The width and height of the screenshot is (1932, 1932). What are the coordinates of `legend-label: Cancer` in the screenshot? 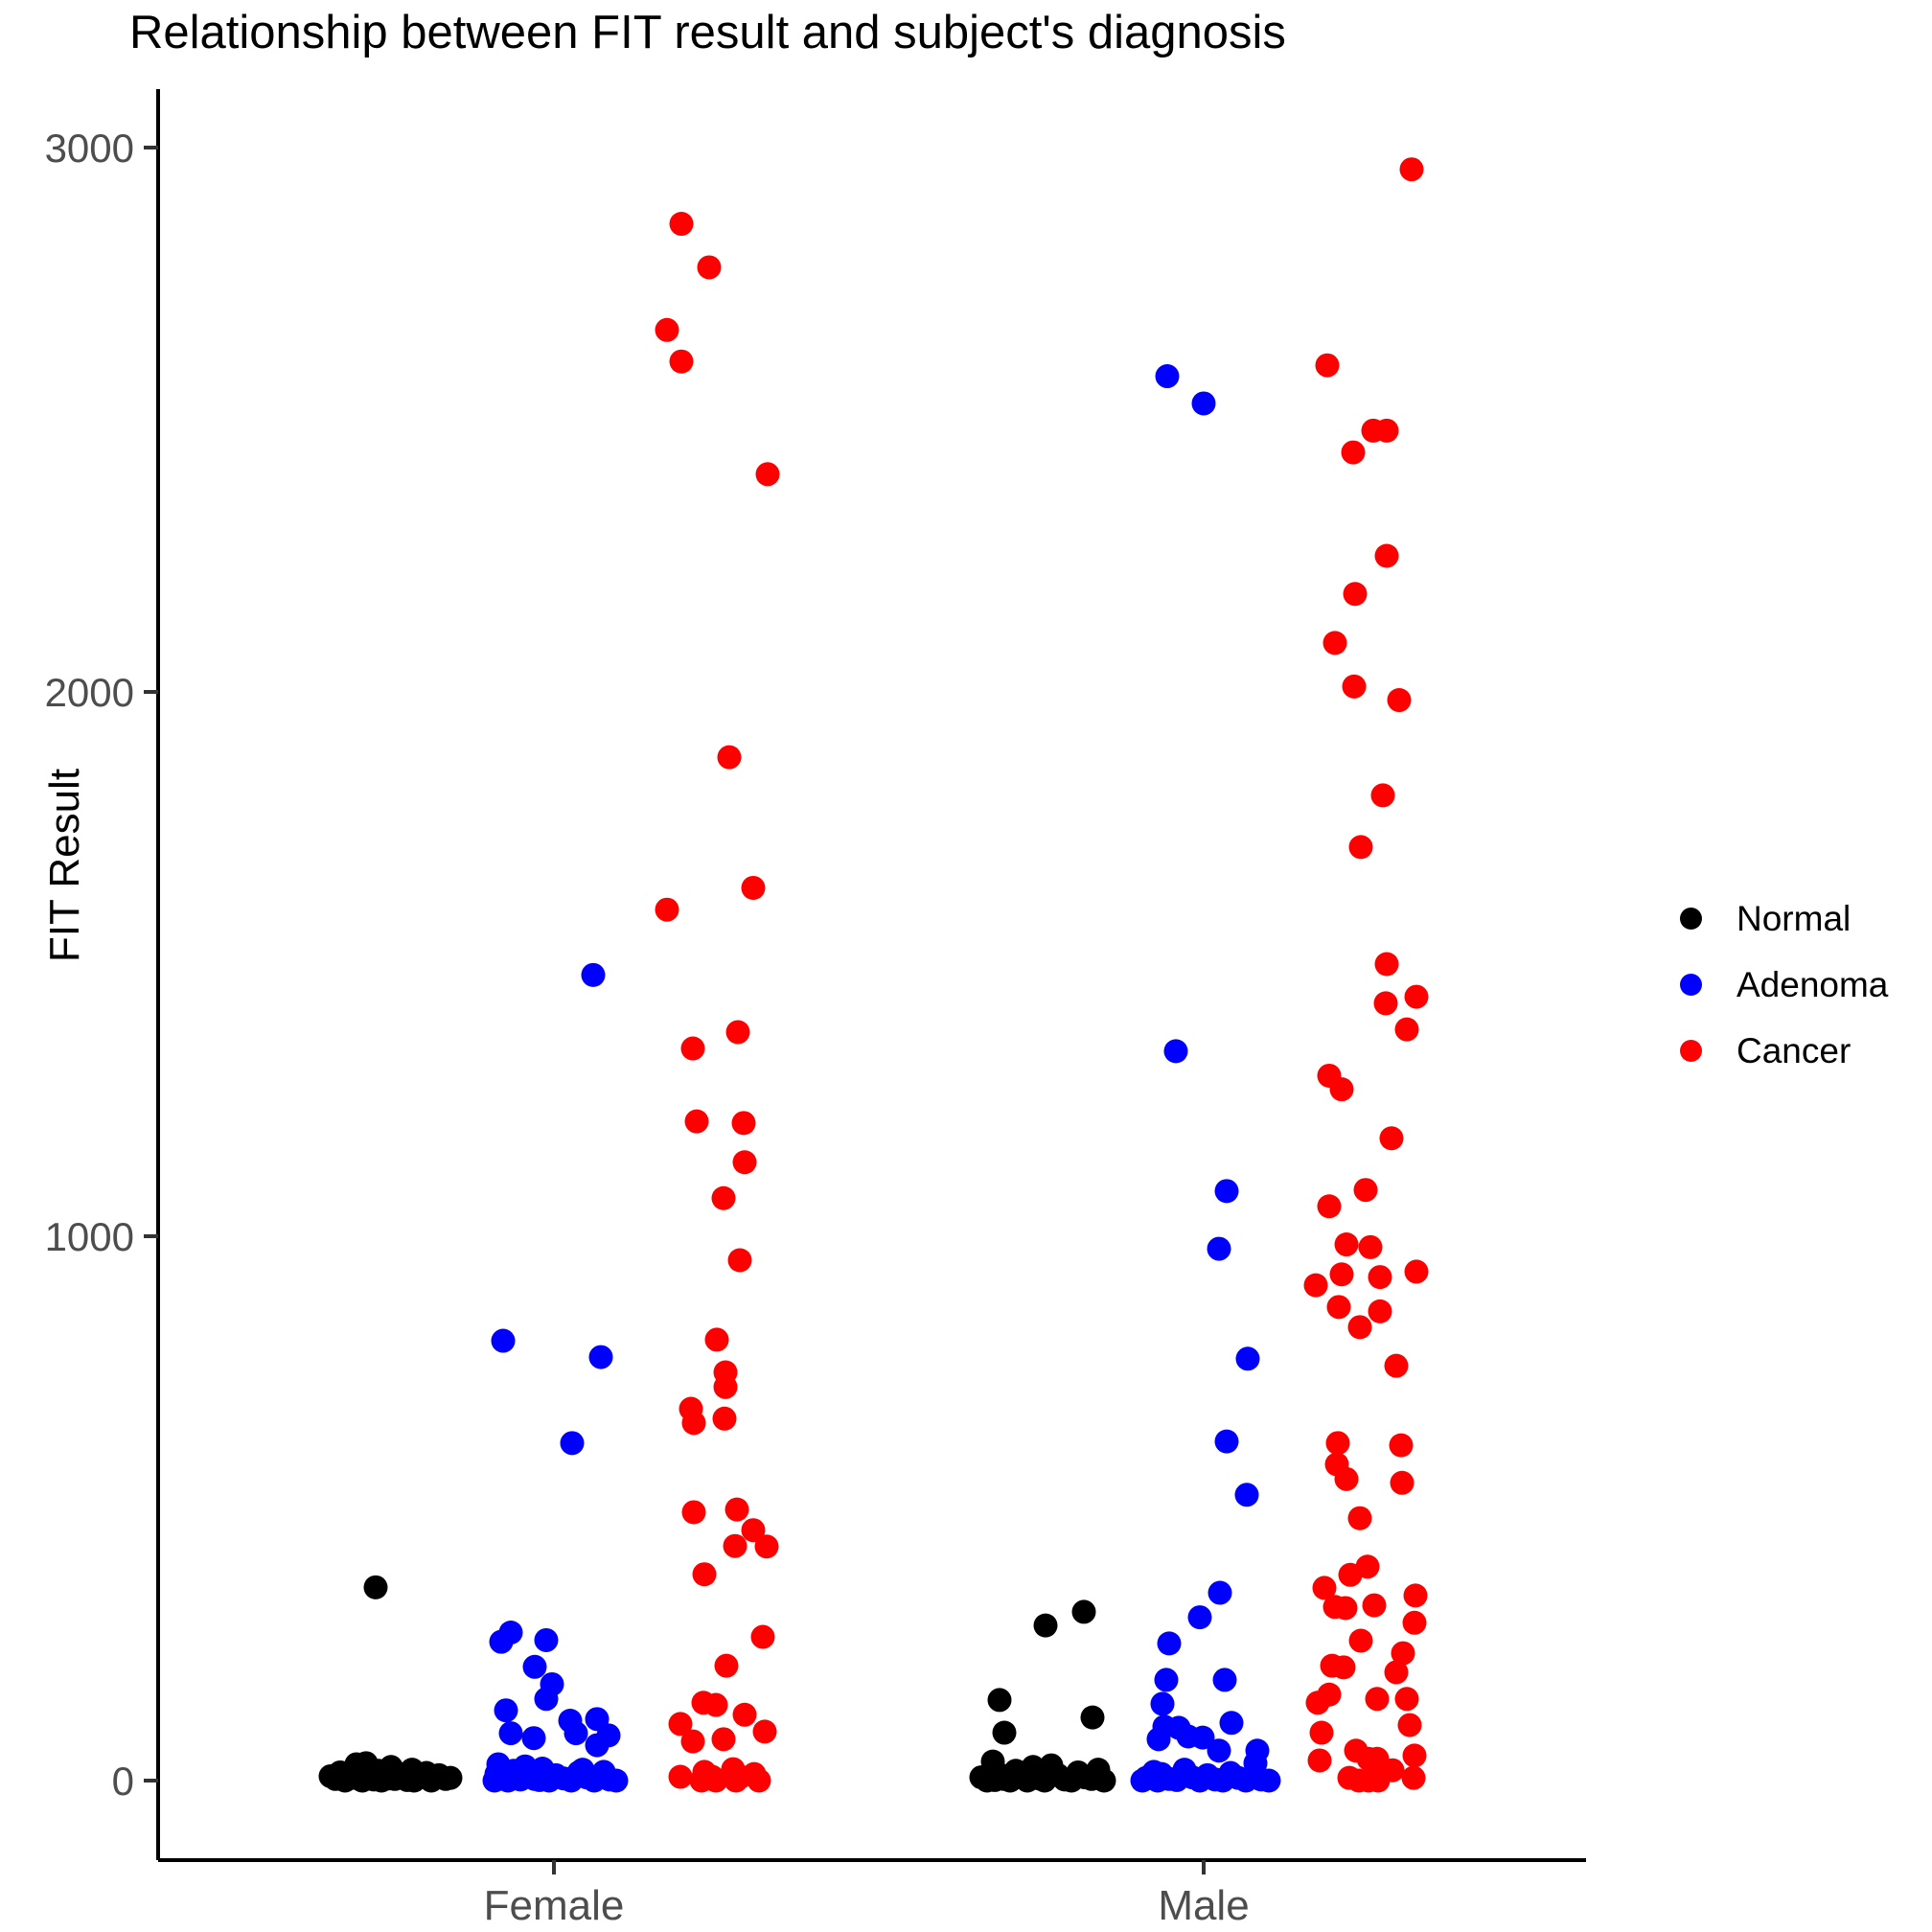 It's located at (1794, 1050).